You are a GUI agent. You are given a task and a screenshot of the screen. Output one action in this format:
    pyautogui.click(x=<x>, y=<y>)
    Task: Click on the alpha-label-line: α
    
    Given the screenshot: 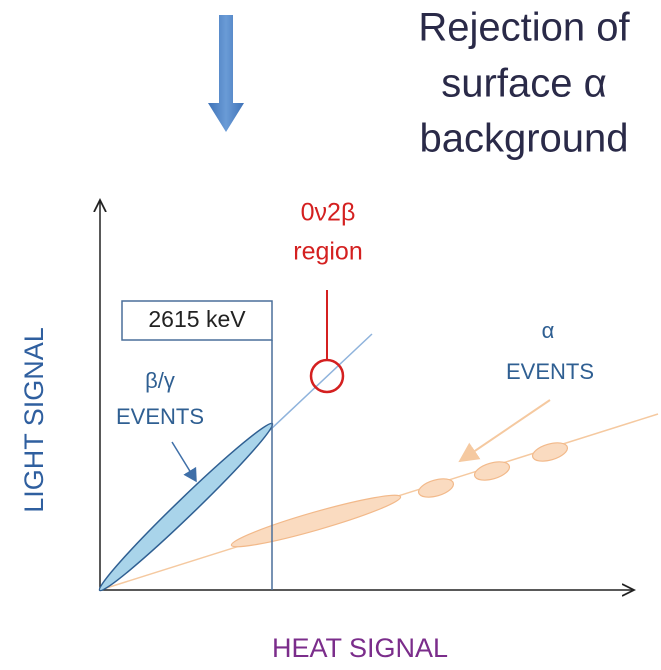 What is the action you would take?
    pyautogui.click(x=548, y=330)
    